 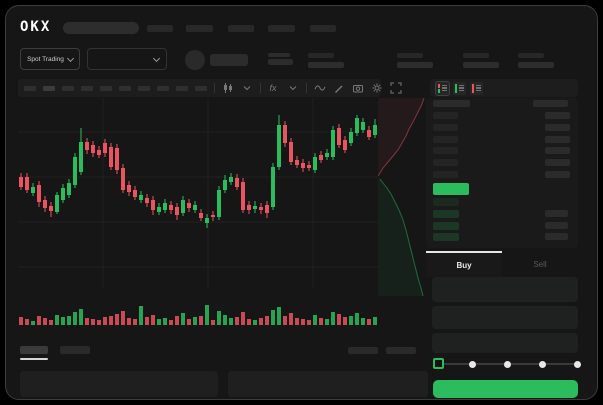 I want to click on orderbook-toggle-colorbar, so click(x=456, y=88).